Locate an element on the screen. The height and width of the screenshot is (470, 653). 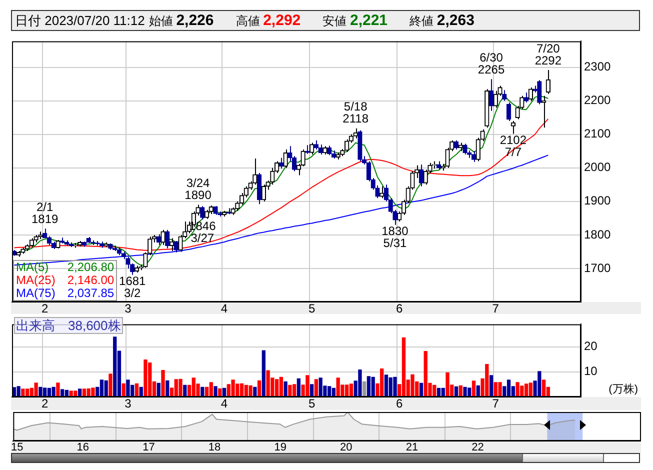
annotation: 3/24 1890 is located at coordinates (198, 189).